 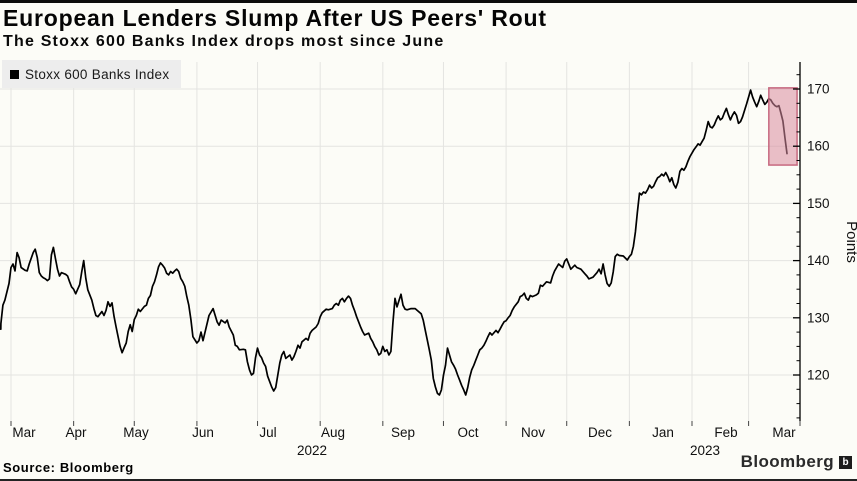 What do you see at coordinates (850, 242) in the screenshot?
I see `y-axis-title: Points` at bounding box center [850, 242].